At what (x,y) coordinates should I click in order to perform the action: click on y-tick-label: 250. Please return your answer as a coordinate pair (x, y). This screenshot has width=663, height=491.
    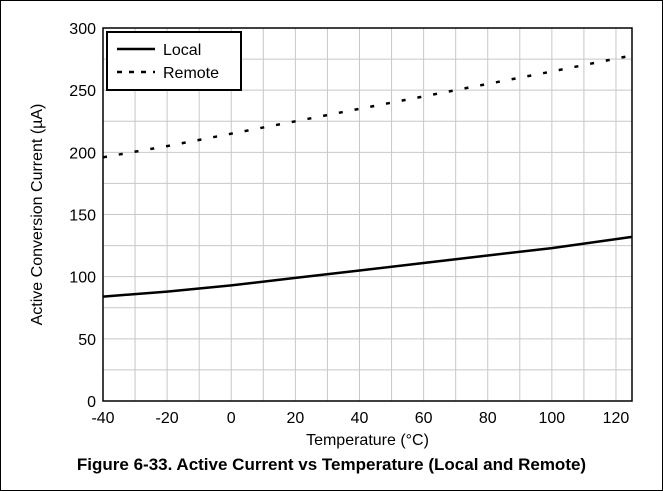
    Looking at the image, I should click on (82, 91).